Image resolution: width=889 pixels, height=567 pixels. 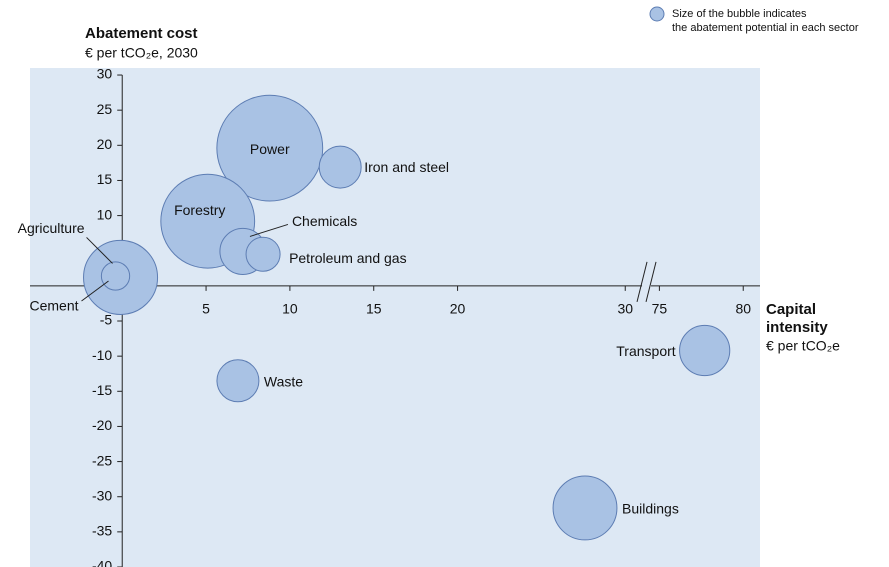 What do you see at coordinates (324, 221) in the screenshot?
I see `bubble-label: Chemicals` at bounding box center [324, 221].